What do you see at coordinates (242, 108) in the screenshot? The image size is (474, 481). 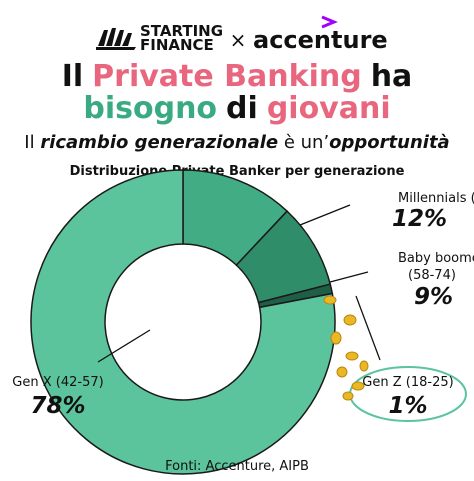 I see `title-word: di` at bounding box center [242, 108].